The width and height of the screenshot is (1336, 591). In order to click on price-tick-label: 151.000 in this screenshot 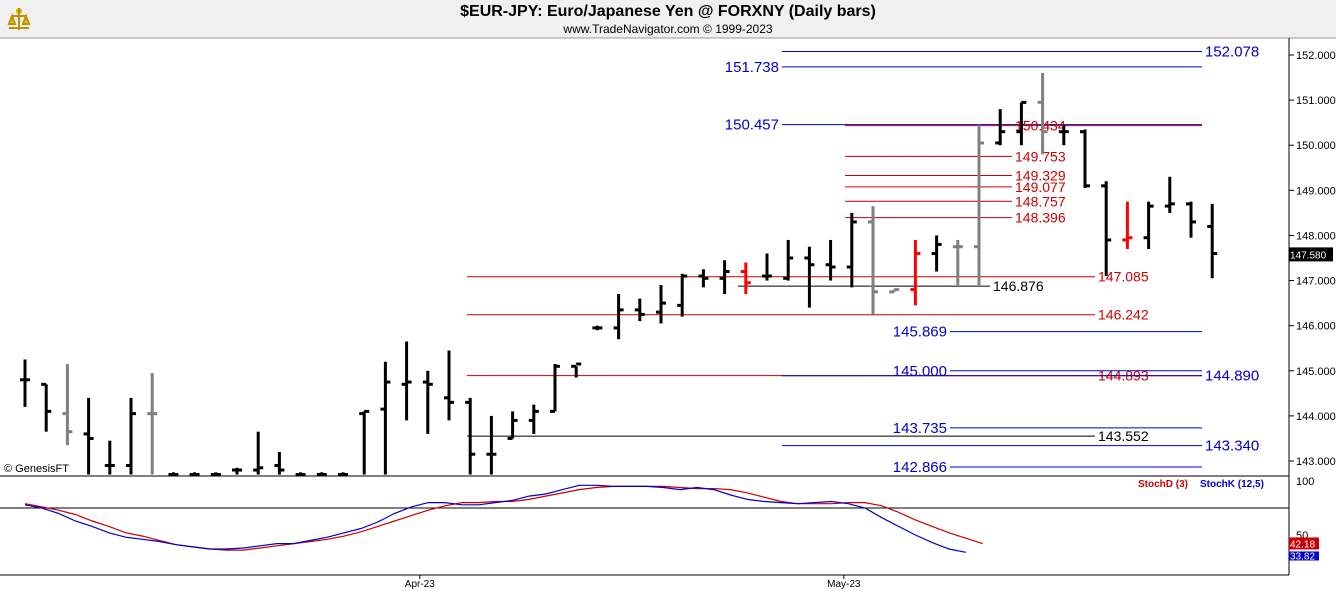, I will do `click(1316, 101)`.